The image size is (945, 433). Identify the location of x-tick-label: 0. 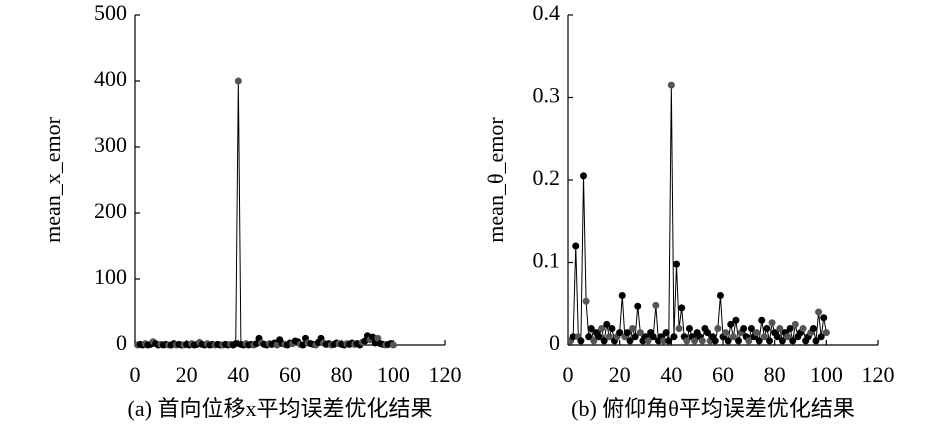
(568, 374).